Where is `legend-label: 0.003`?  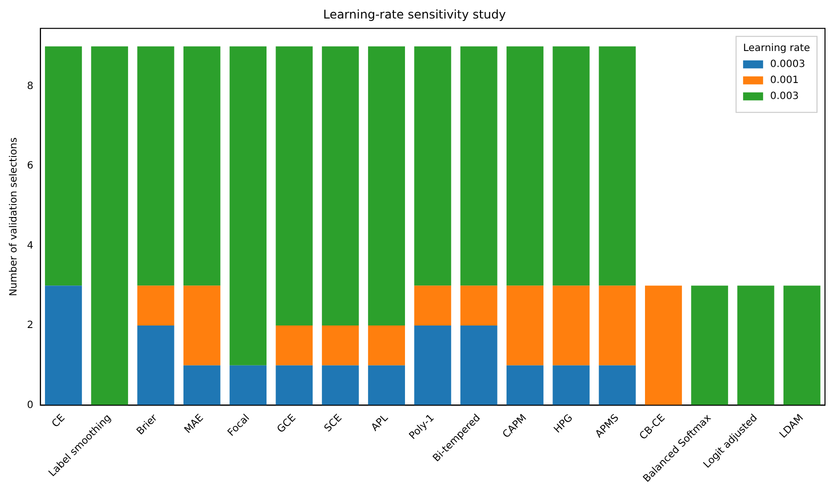
legend-label: 0.003 is located at coordinates (784, 96).